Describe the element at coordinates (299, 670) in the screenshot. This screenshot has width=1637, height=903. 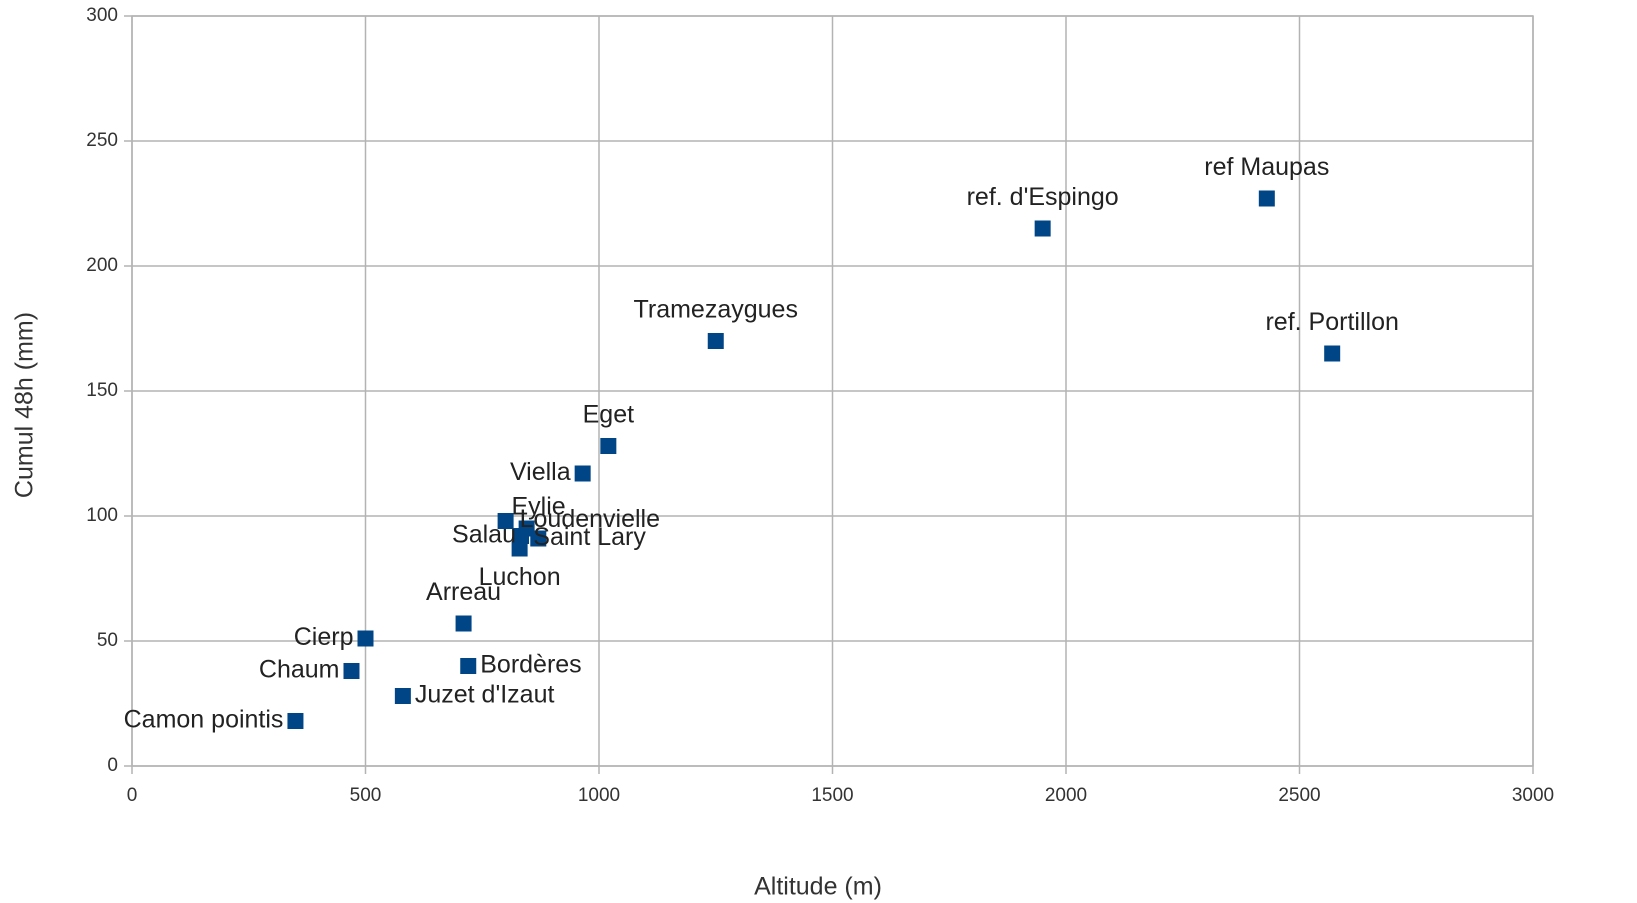
I see `point-label: Chaum` at that location.